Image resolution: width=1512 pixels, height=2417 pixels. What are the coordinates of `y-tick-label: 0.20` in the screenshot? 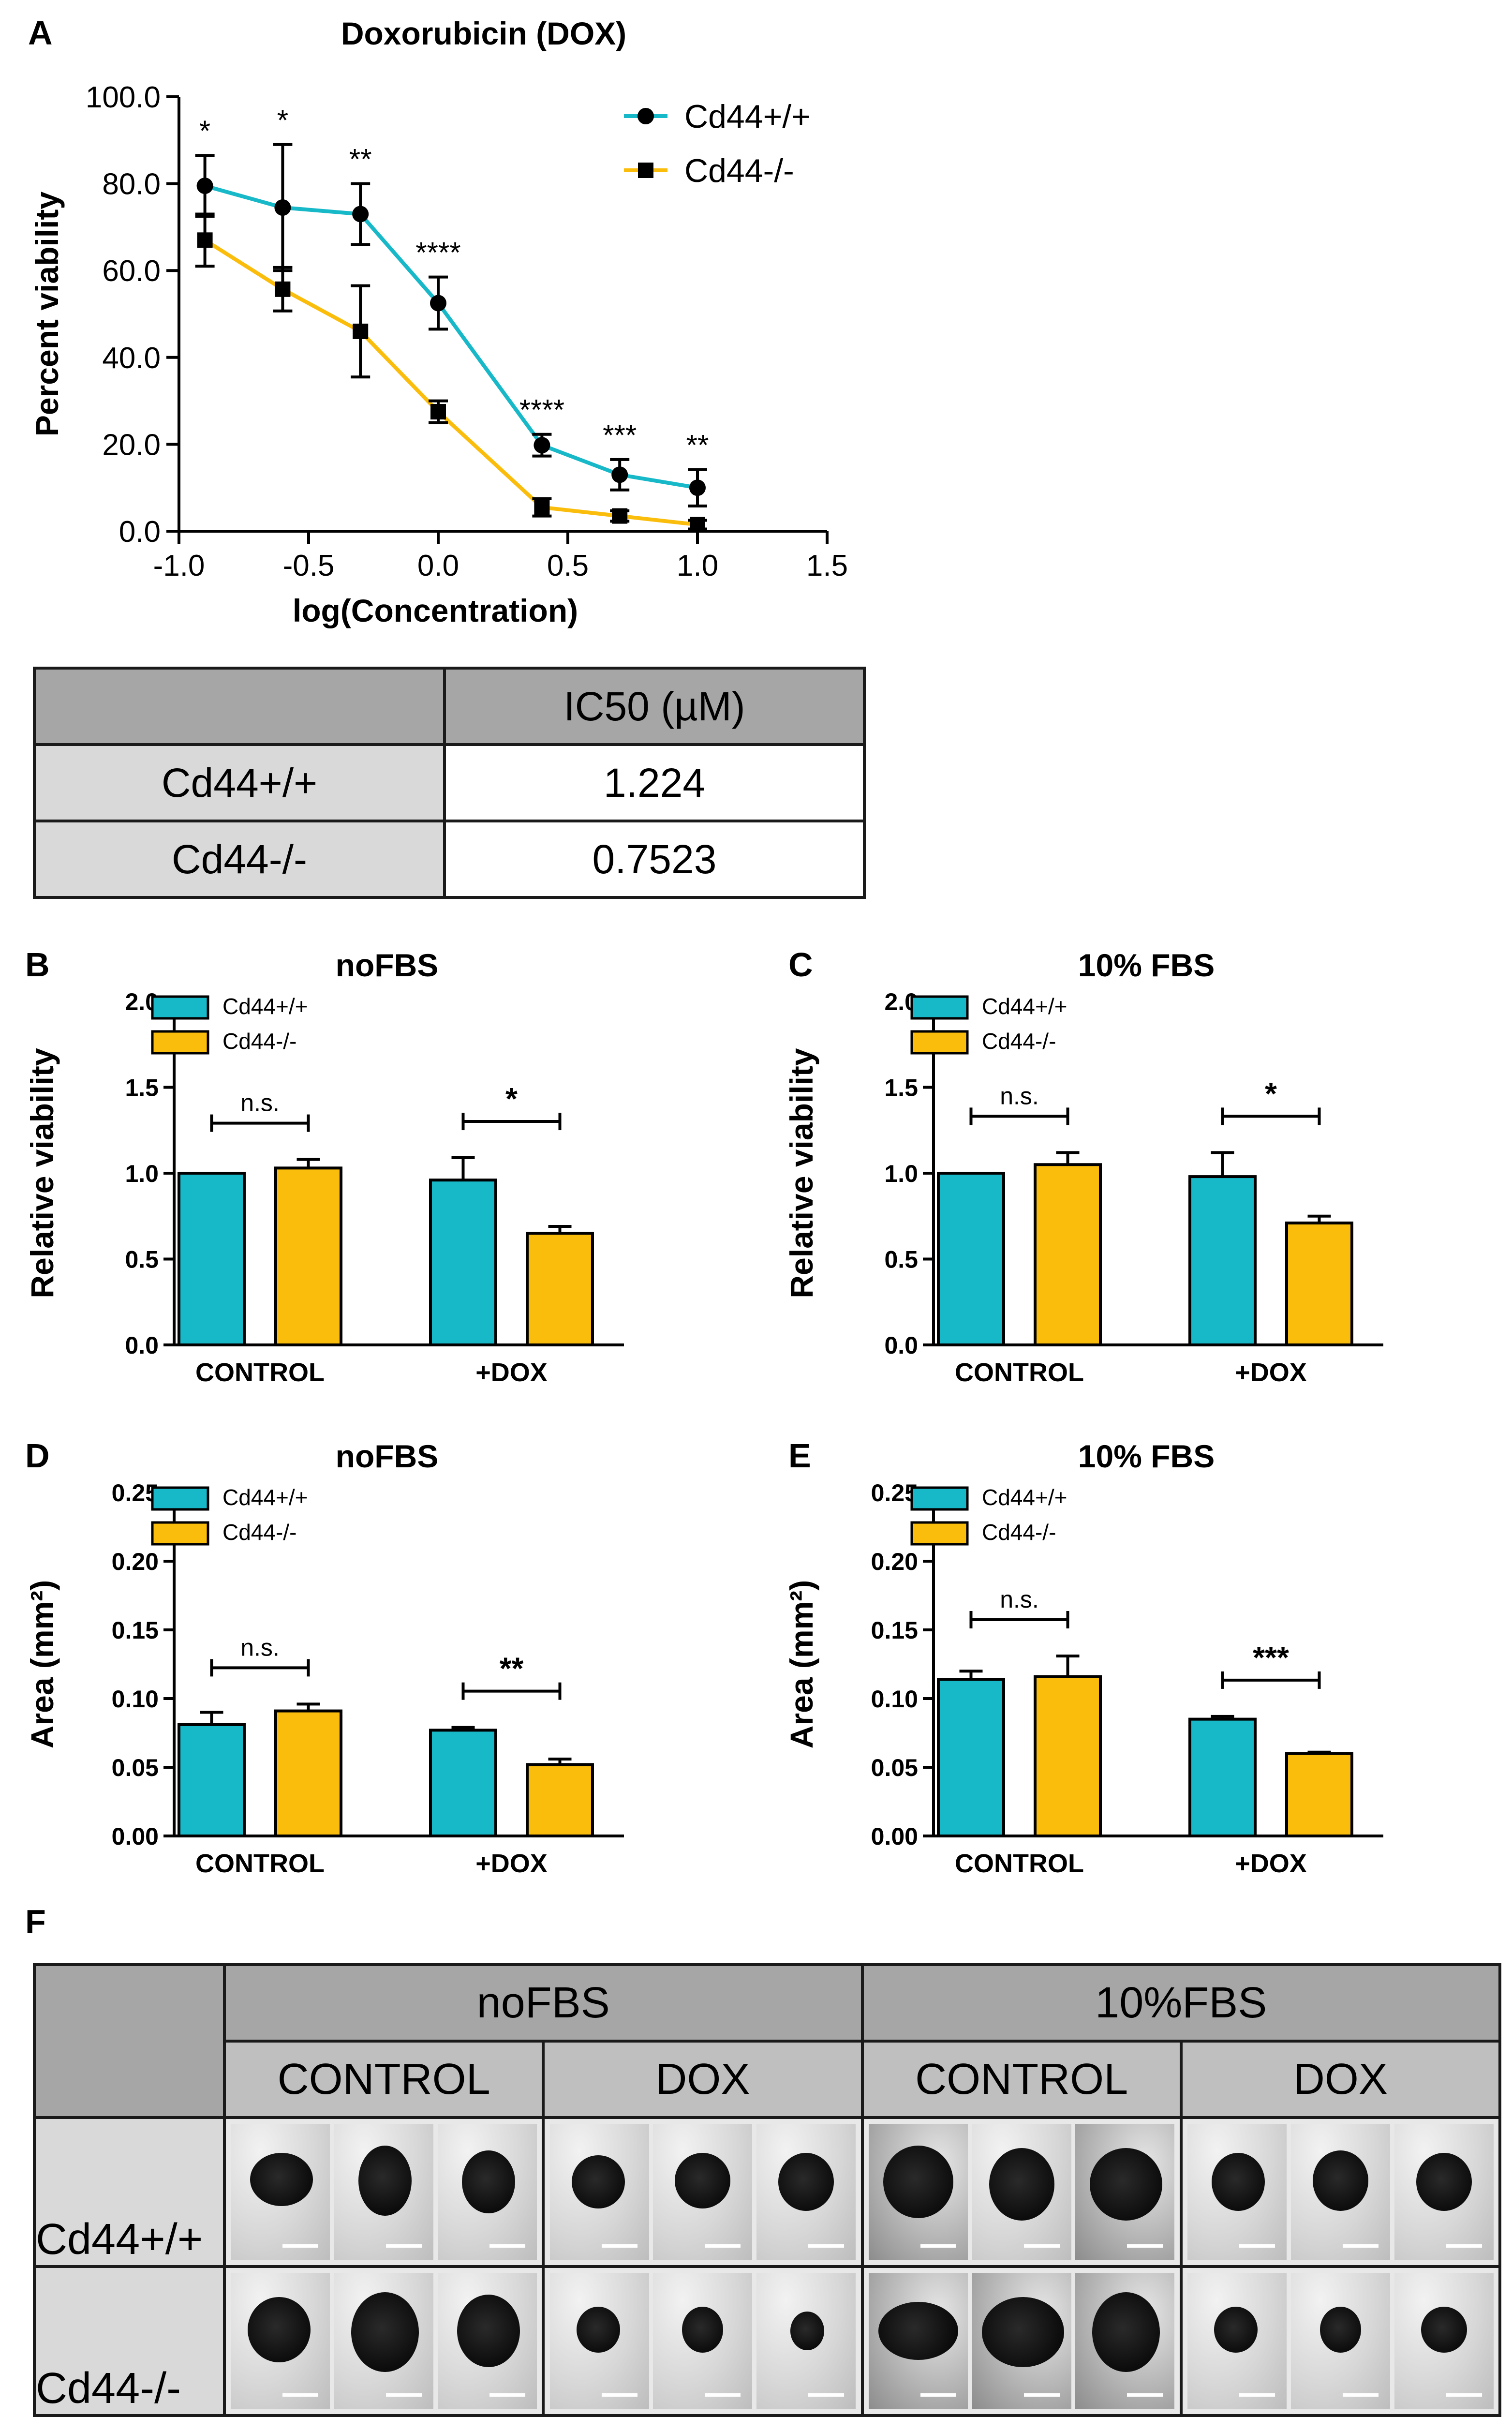 It's located at (895, 1561).